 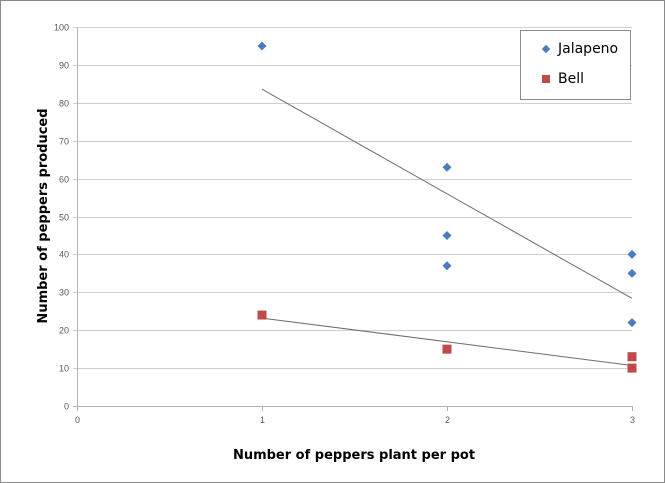 What do you see at coordinates (61, 28) in the screenshot?
I see `y-tick-label: 100` at bounding box center [61, 28].